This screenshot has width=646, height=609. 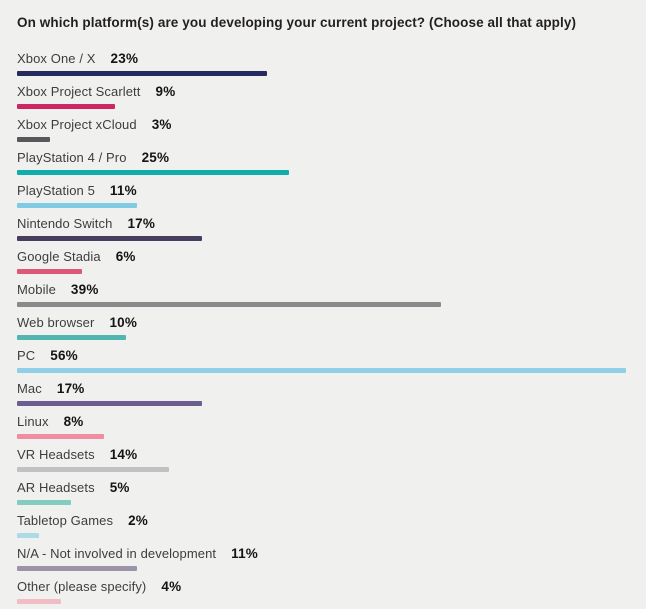 I want to click on category-label: Xbox Project Scarlett, so click(x=79, y=91).